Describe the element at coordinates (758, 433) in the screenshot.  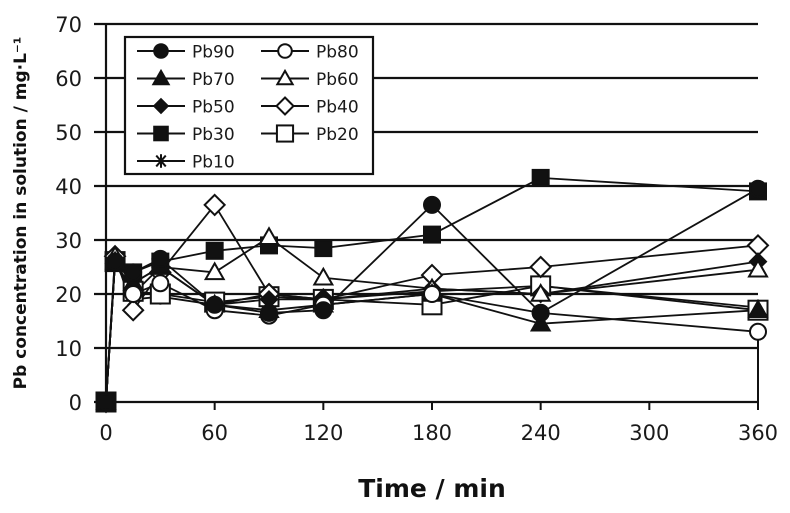
I see `x-tick-label: 360` at that location.